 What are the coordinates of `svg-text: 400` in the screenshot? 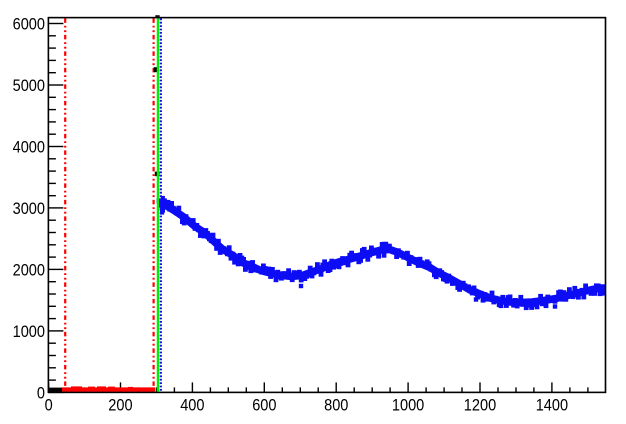 It's located at (192, 406).